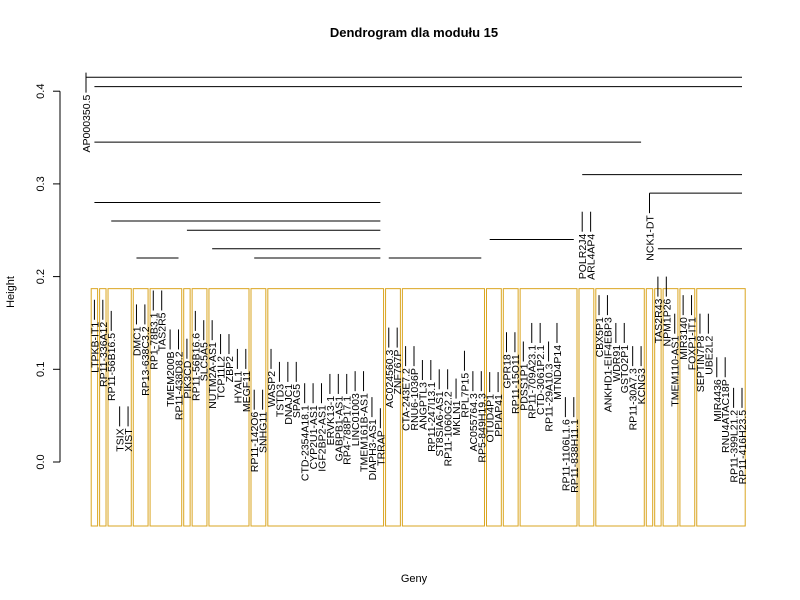 The image size is (800, 600). I want to click on leaf-label: ANKHD1-EIF4EBP3, so click(608, 364).